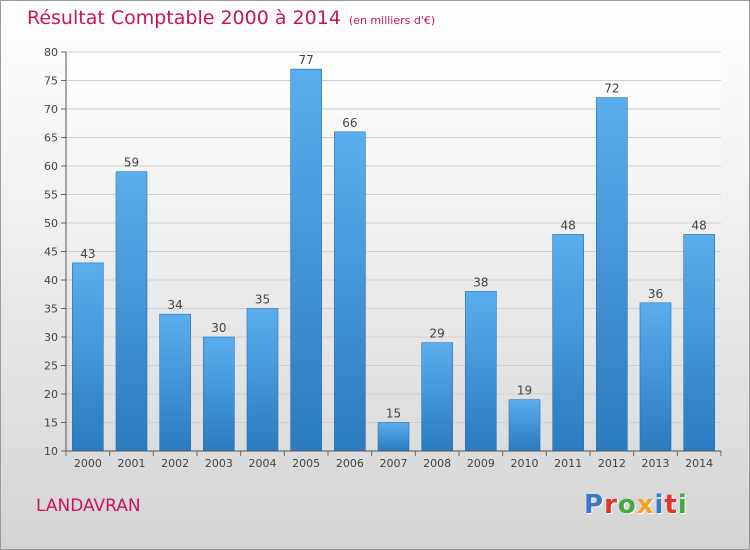  What do you see at coordinates (350, 463) in the screenshot?
I see `x-tick-label-2006: 2006` at bounding box center [350, 463].